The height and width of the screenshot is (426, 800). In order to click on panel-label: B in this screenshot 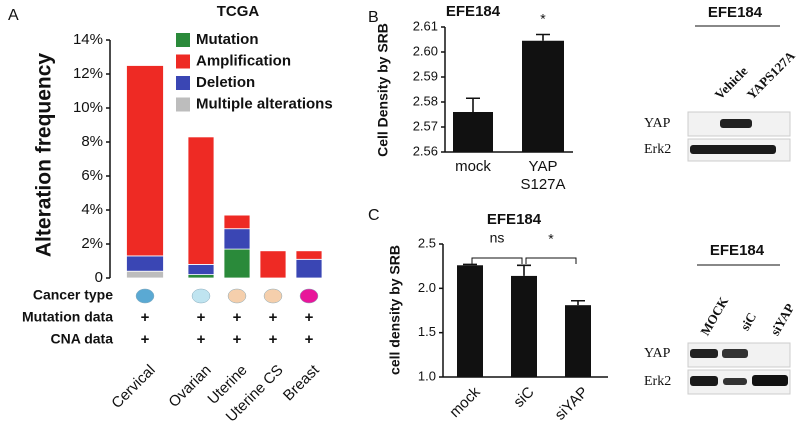, I will do `click(373, 17)`.